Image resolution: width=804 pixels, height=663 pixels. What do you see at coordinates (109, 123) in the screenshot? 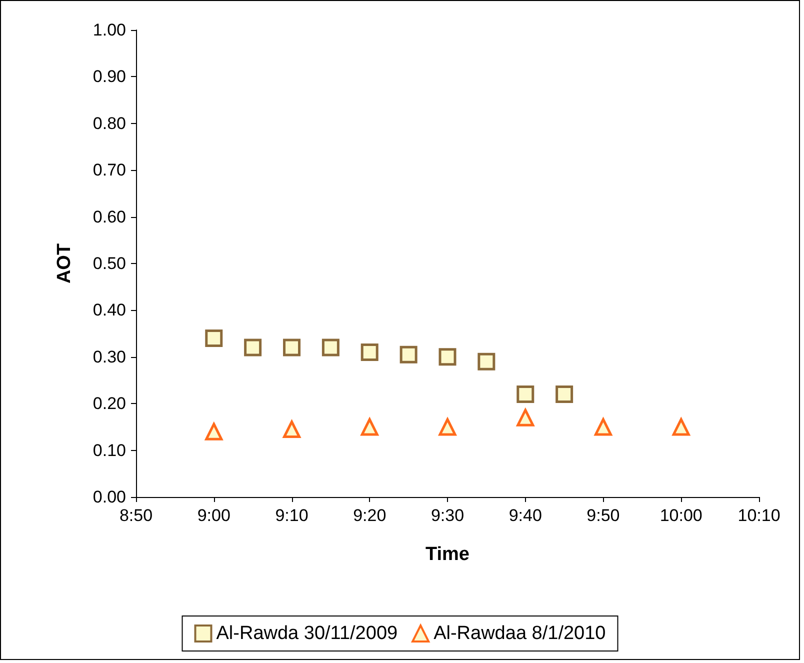
I see `y-tick-label: 0.80` at bounding box center [109, 123].